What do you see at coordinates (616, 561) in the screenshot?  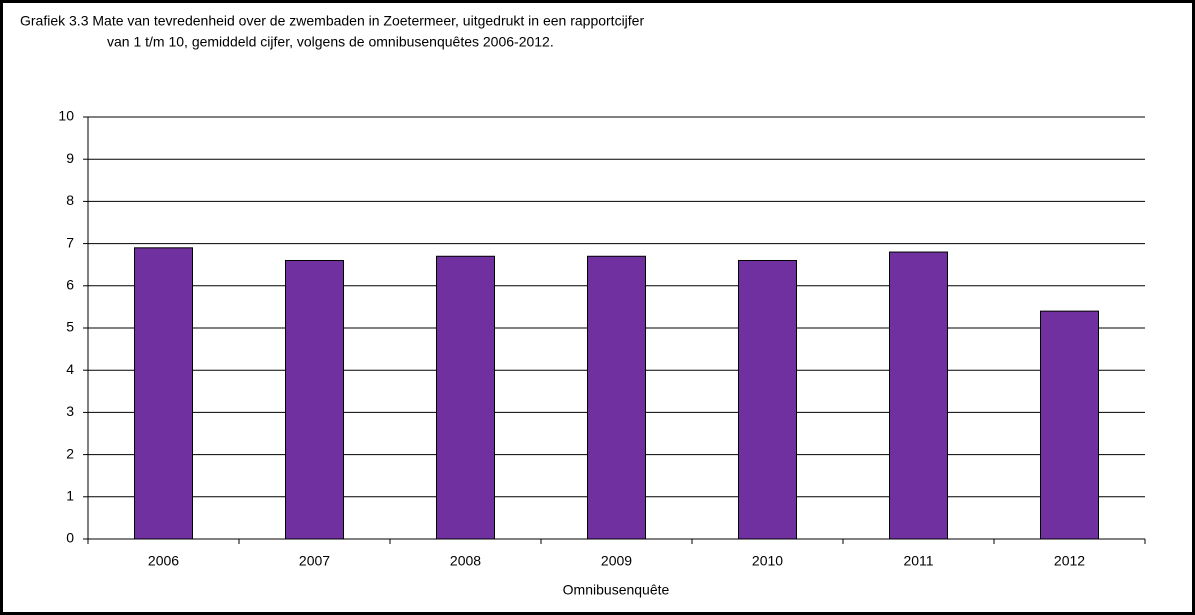 I see `x-tick-label: 2009` at bounding box center [616, 561].